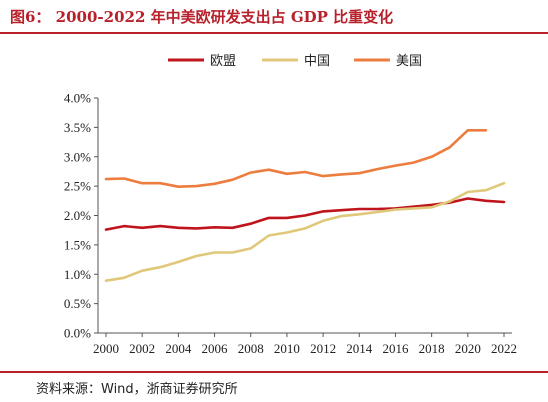  What do you see at coordinates (137, 389) in the screenshot?
I see `source-note: 资料来源：Wind，浙商证券研究所` at bounding box center [137, 389].